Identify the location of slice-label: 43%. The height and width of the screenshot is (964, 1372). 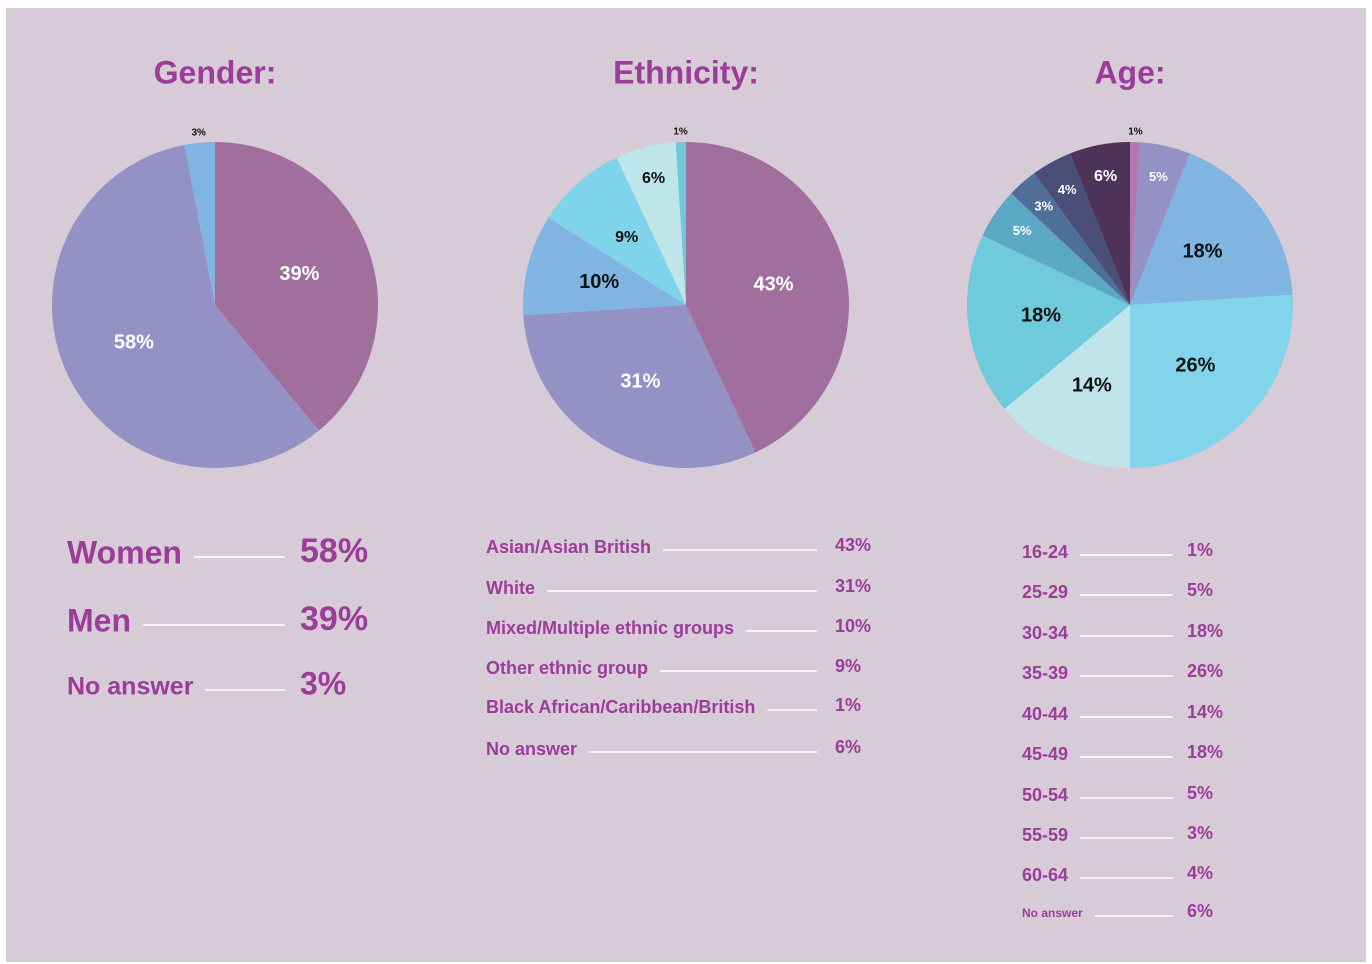
(773, 285).